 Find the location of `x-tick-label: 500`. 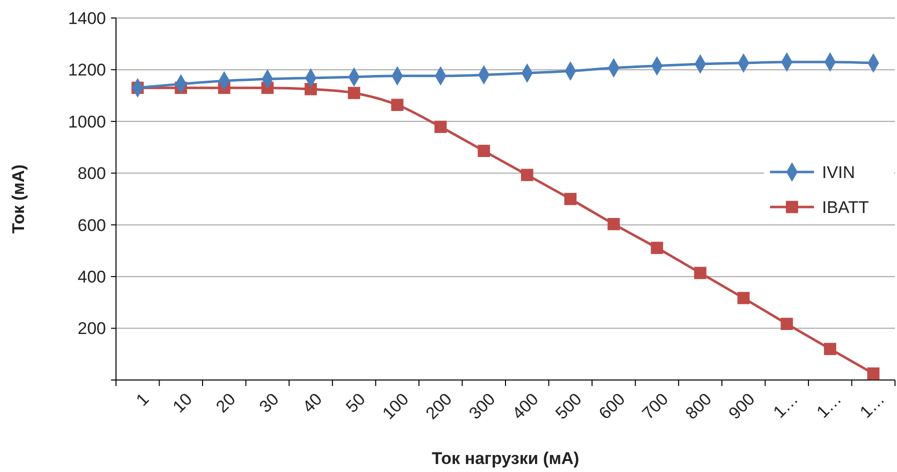

x-tick-label: 500 is located at coordinates (569, 407).